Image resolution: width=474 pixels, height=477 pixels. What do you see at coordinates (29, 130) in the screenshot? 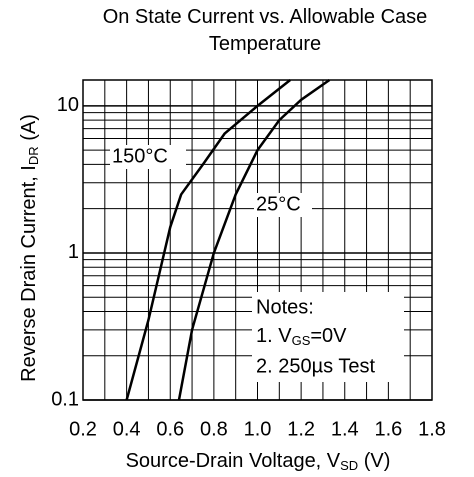
I see `y-label-suffix: (A)` at bounding box center [29, 130].